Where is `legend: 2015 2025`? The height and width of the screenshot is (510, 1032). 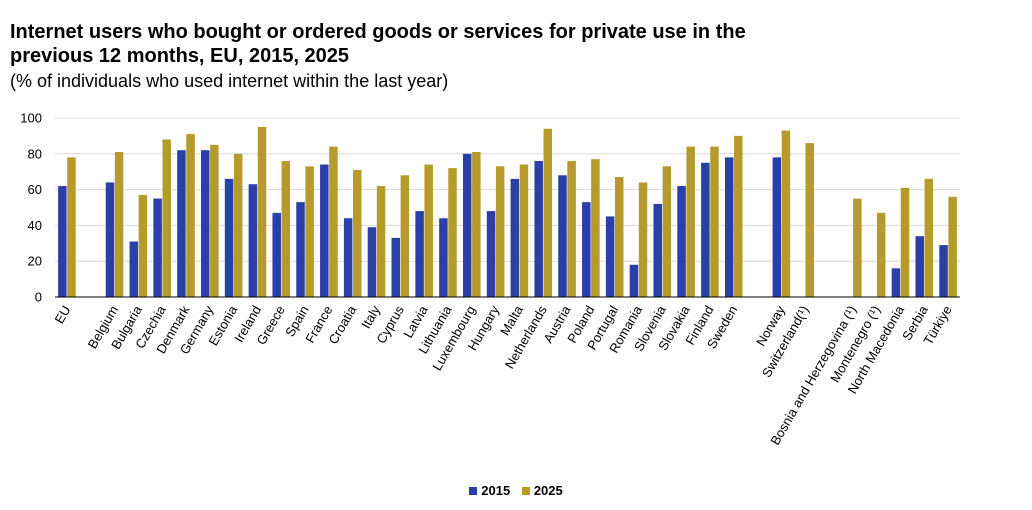 legend: 2015 2025 is located at coordinates (516, 490).